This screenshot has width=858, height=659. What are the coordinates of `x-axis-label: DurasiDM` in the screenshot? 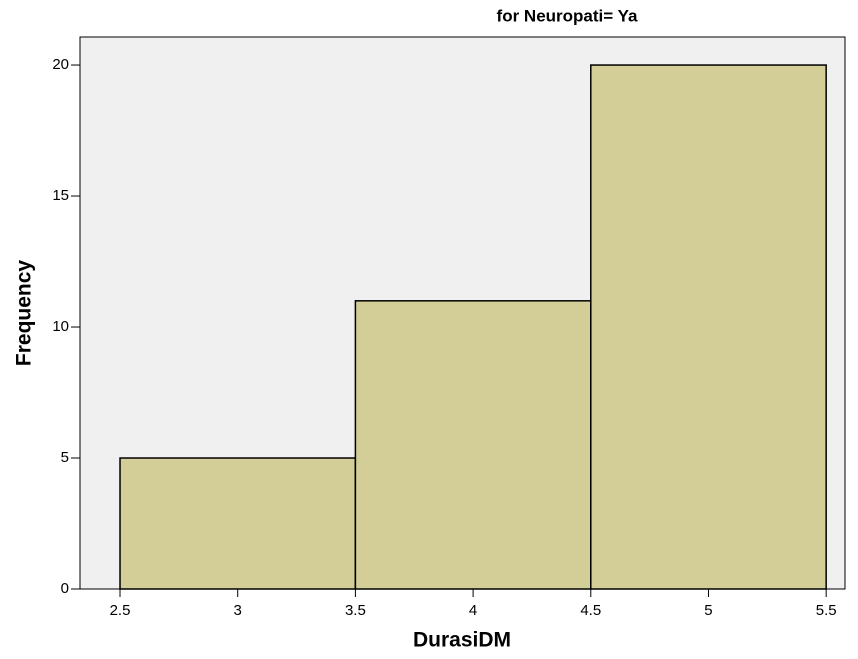 It's located at (462, 640).